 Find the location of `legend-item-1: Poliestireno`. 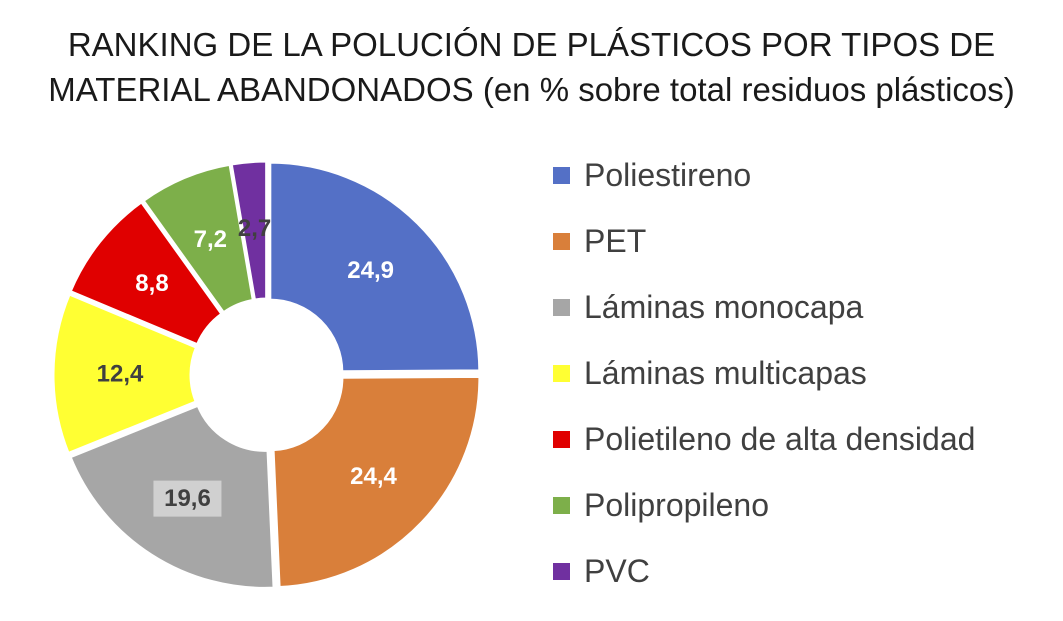

legend-item-1: Poliestireno is located at coordinates (764, 175).